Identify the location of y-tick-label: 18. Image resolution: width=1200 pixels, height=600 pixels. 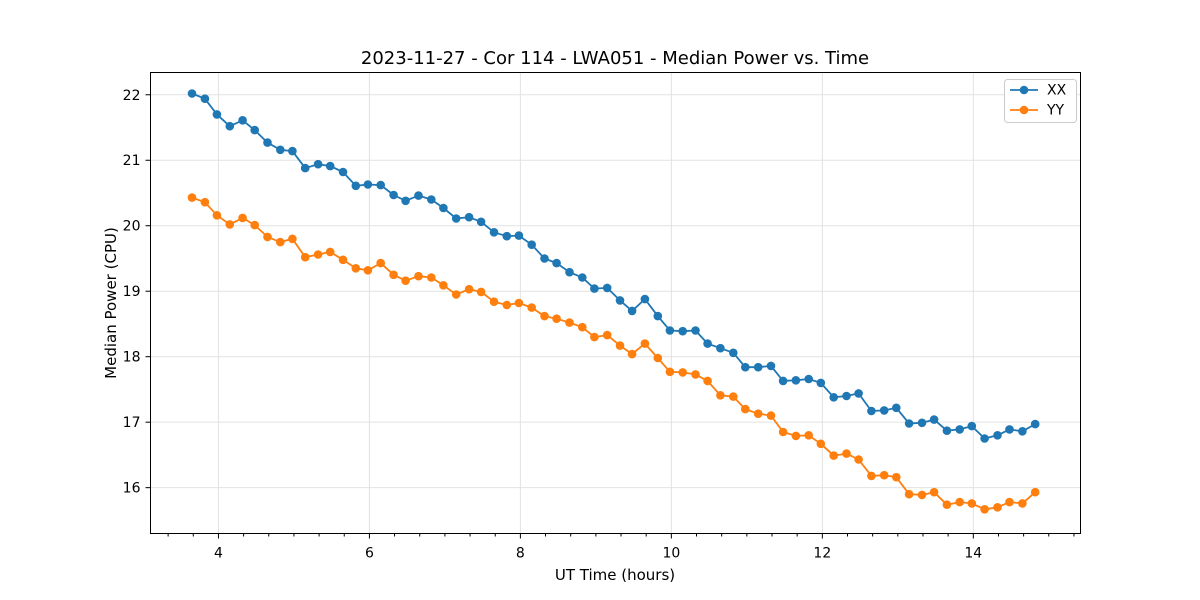
(132, 358).